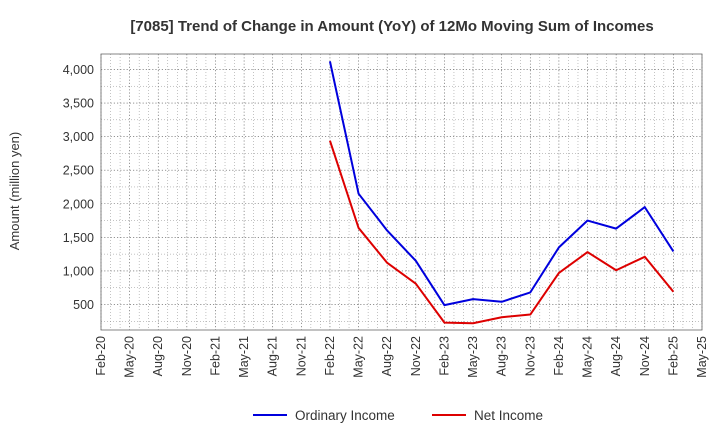 This screenshot has width=720, height=440. What do you see at coordinates (559, 356) in the screenshot?
I see `x-tick-label: Feb-24` at bounding box center [559, 356].